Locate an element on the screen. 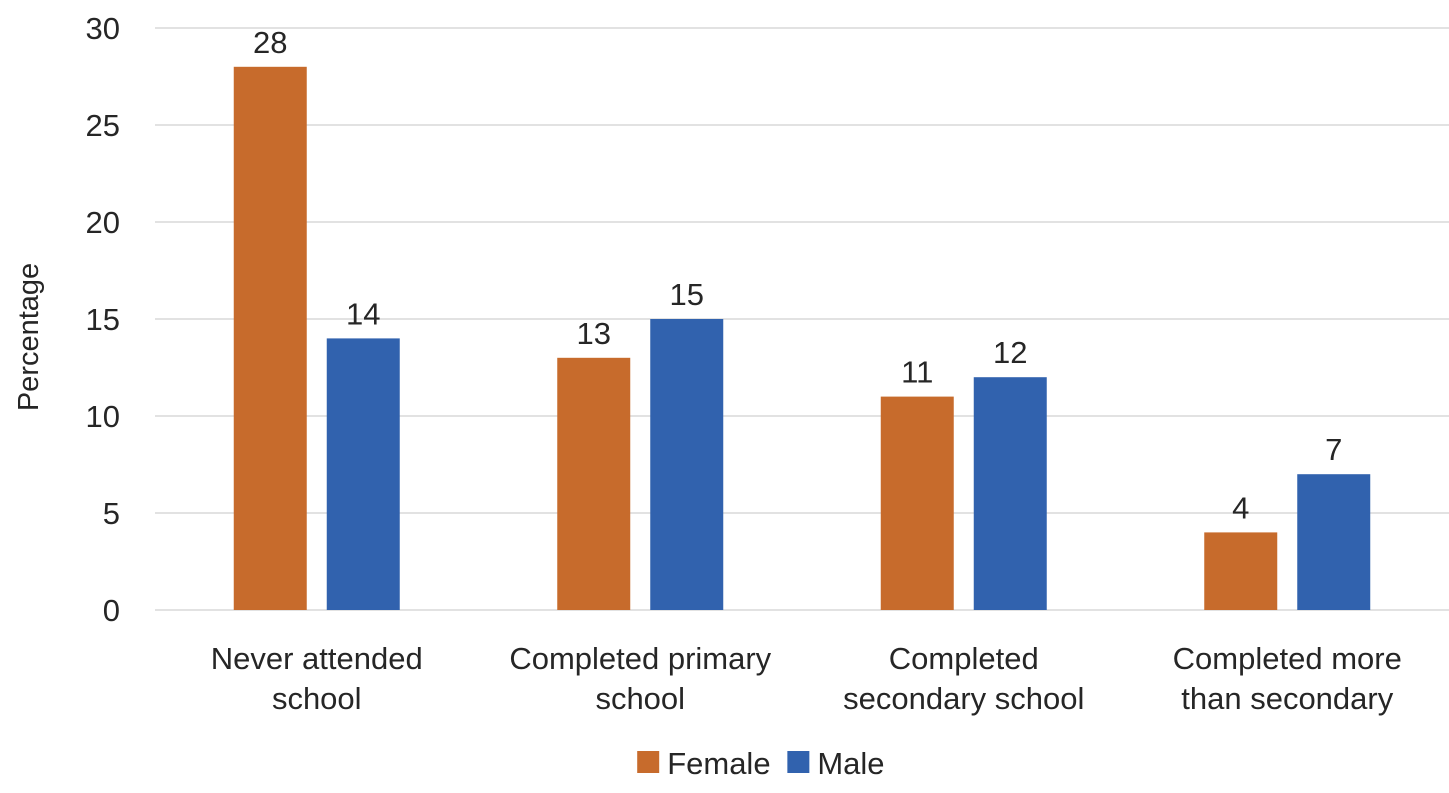  legend-swatch-male is located at coordinates (798, 762).